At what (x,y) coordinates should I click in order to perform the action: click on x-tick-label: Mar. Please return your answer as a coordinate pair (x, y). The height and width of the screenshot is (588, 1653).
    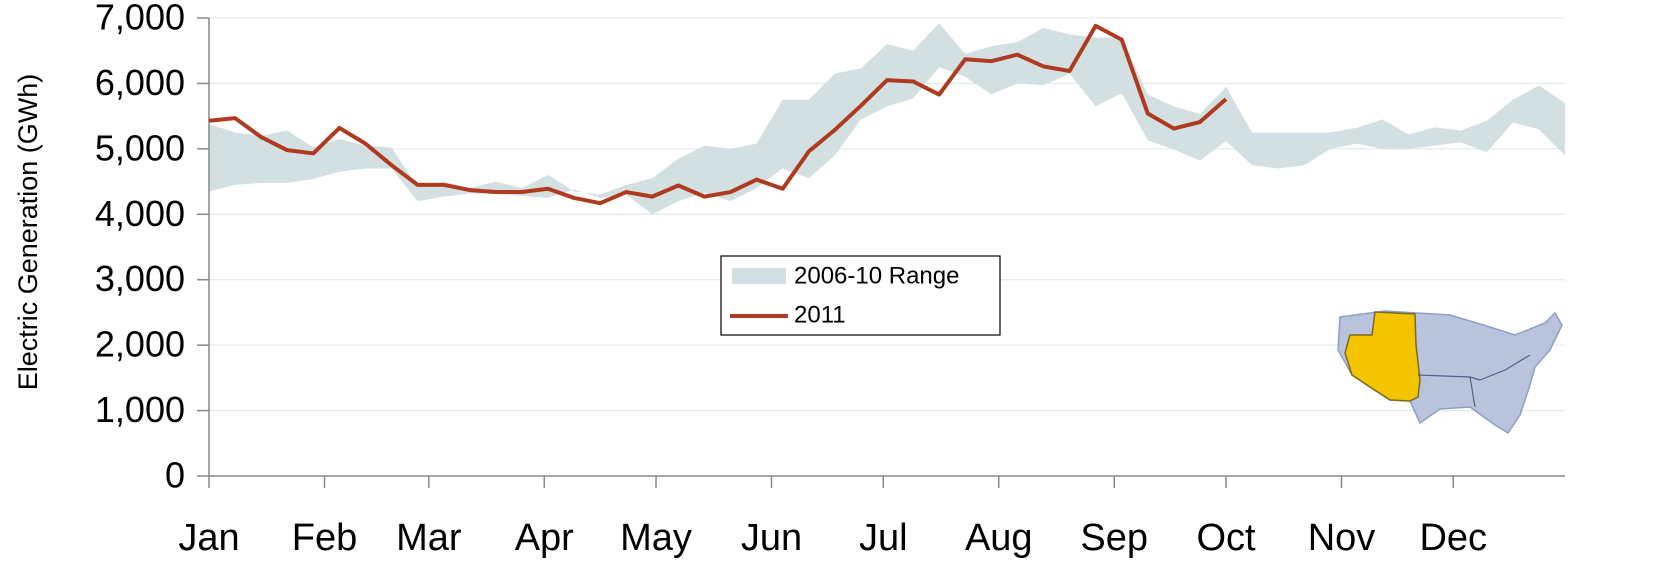
    Looking at the image, I should click on (429, 538).